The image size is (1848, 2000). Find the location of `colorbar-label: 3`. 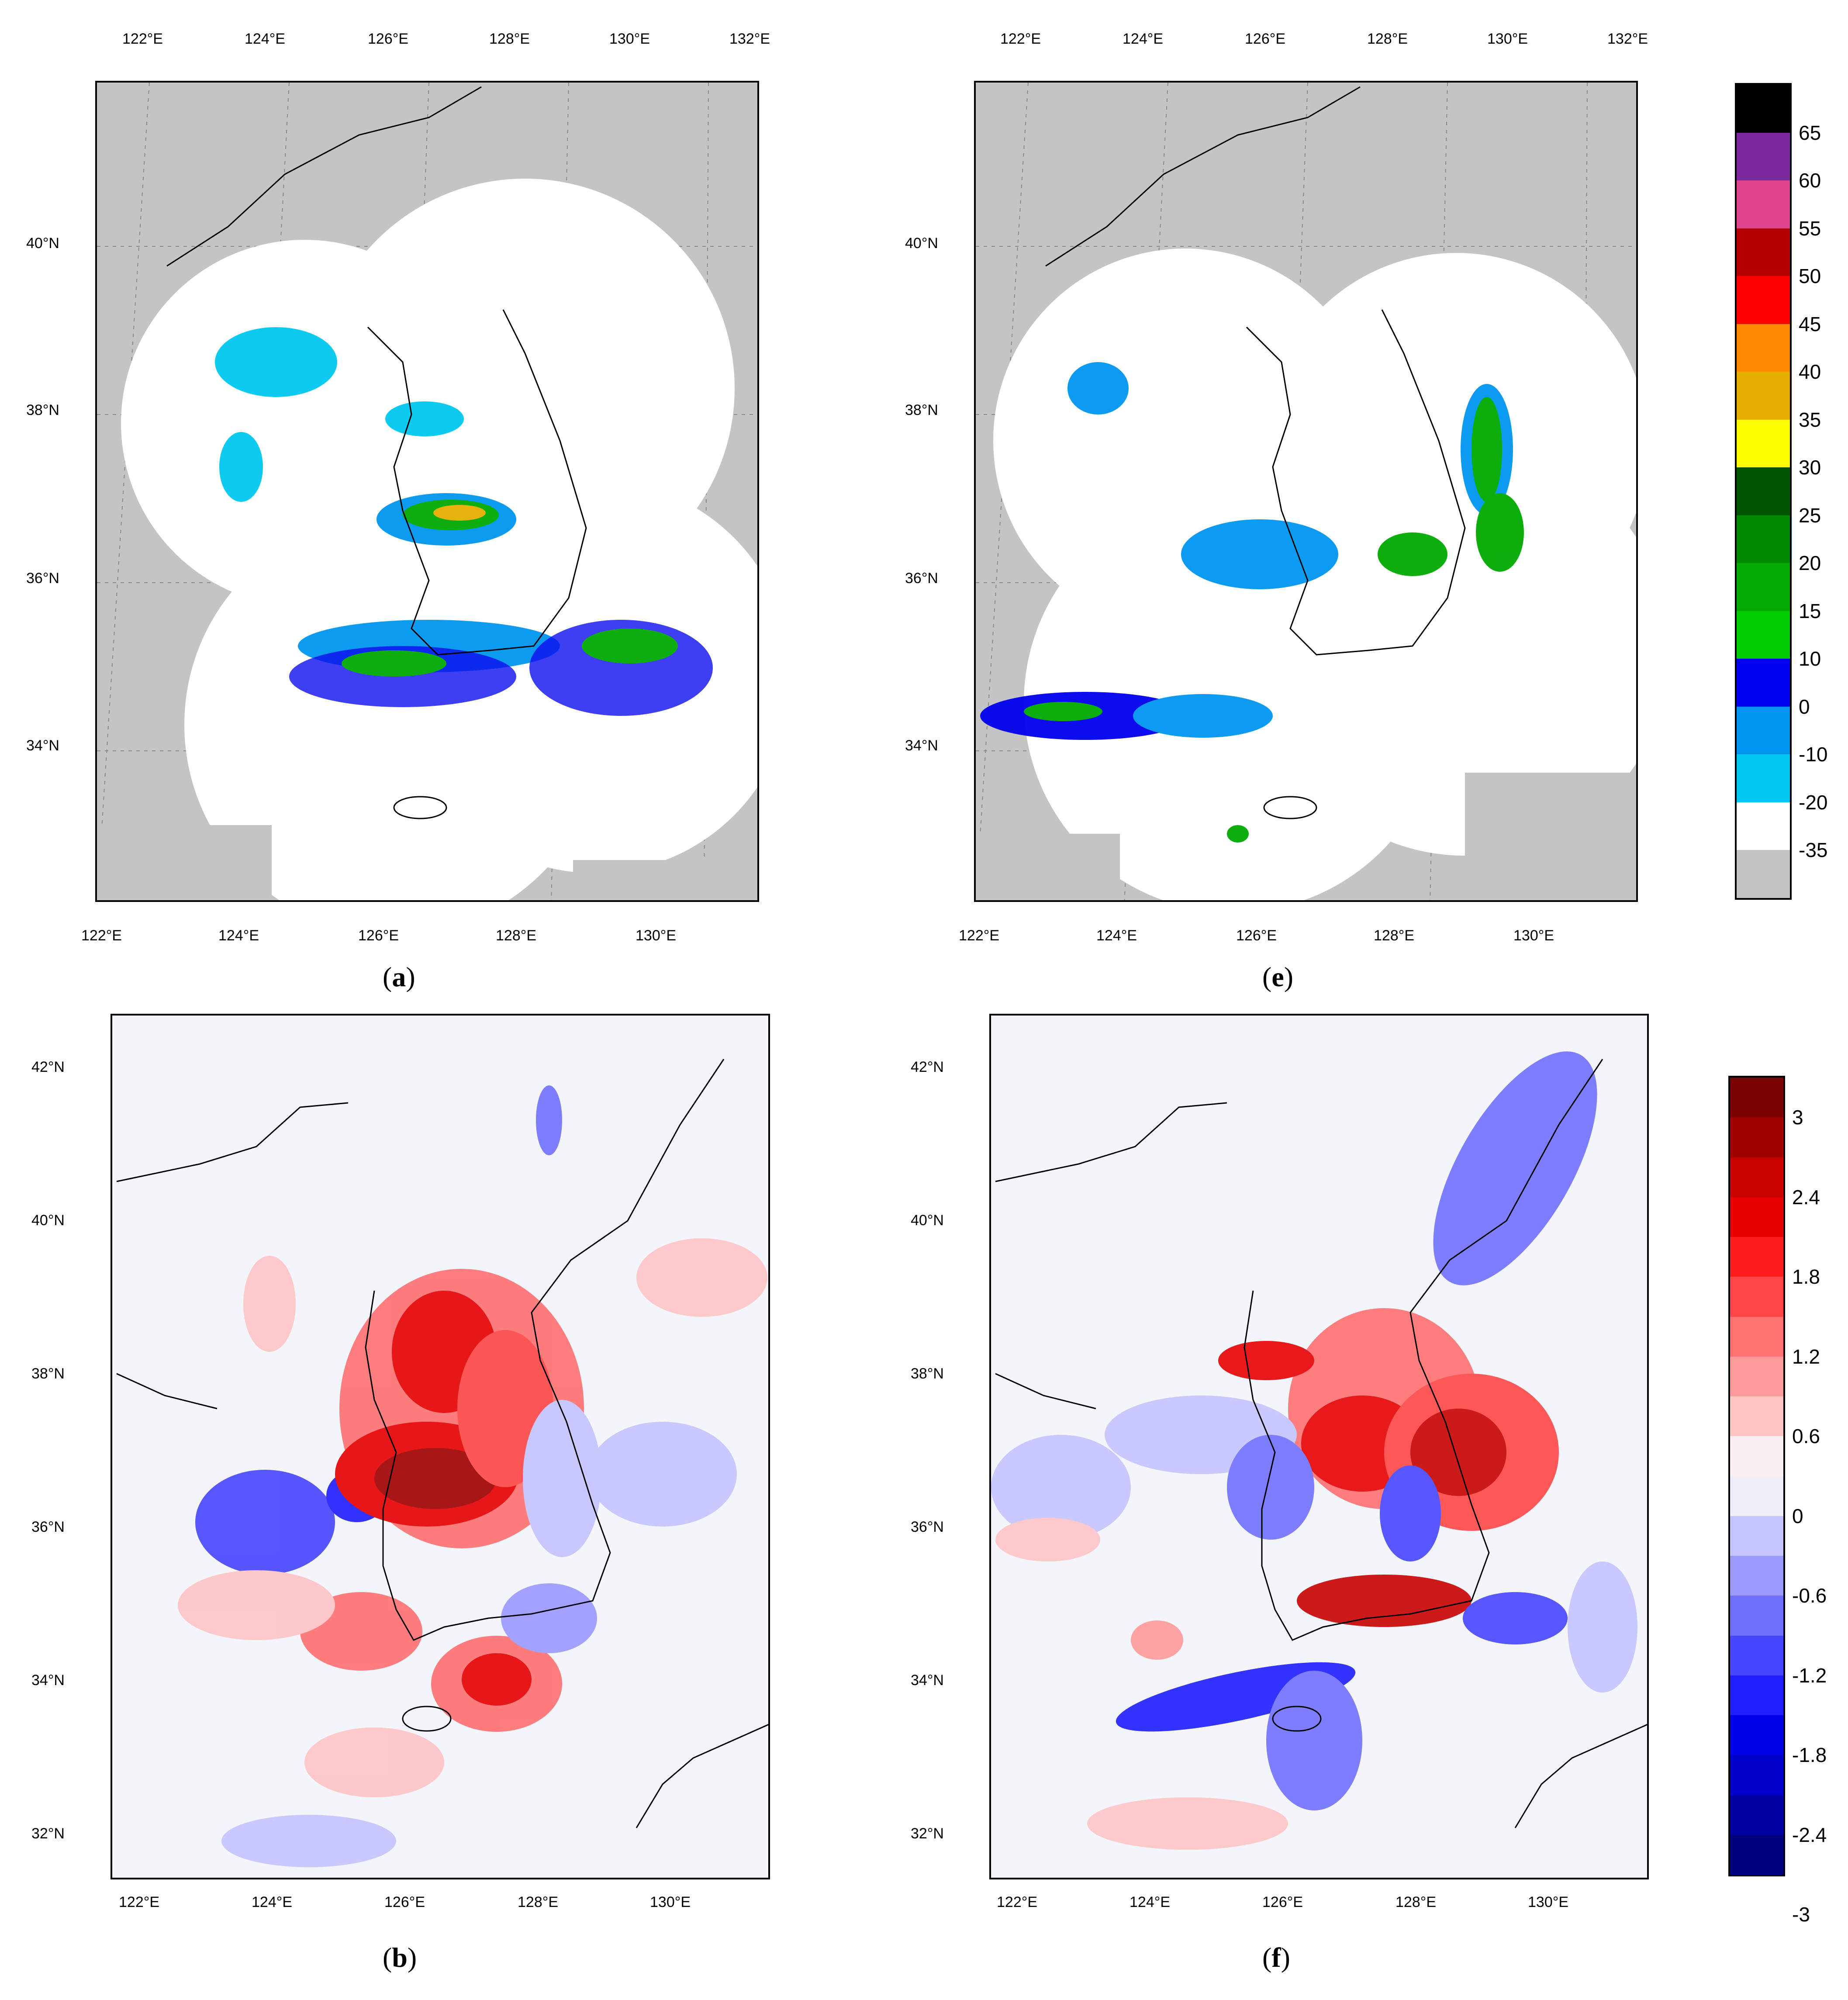

colorbar-label: 3 is located at coordinates (1797, 1117).